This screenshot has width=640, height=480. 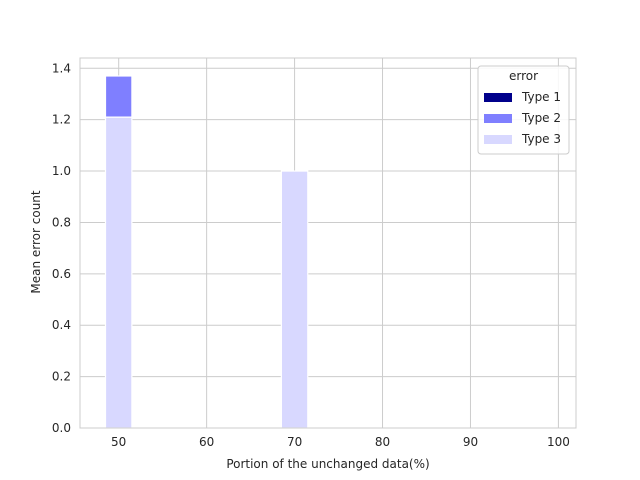 What do you see at coordinates (523, 76) in the screenshot?
I see `legend-title: error` at bounding box center [523, 76].